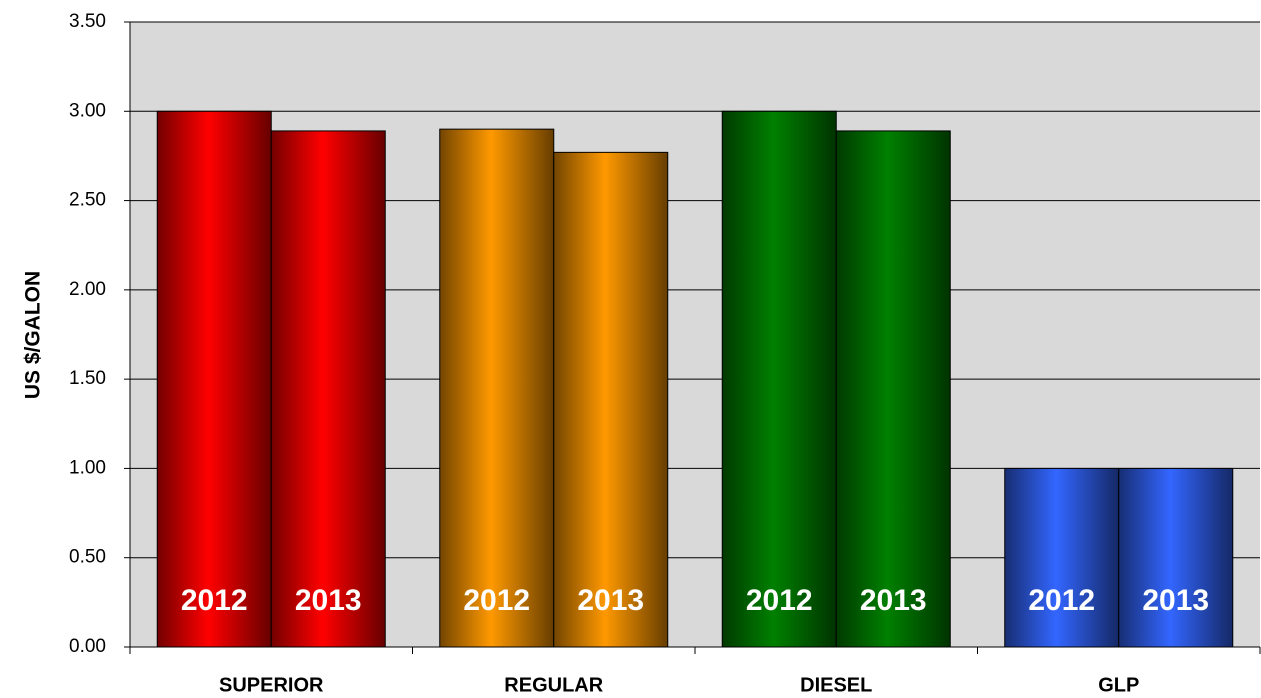 This screenshot has height=698, width=1261. What do you see at coordinates (87, 200) in the screenshot?
I see `y-tick-label: 2.50` at bounding box center [87, 200].